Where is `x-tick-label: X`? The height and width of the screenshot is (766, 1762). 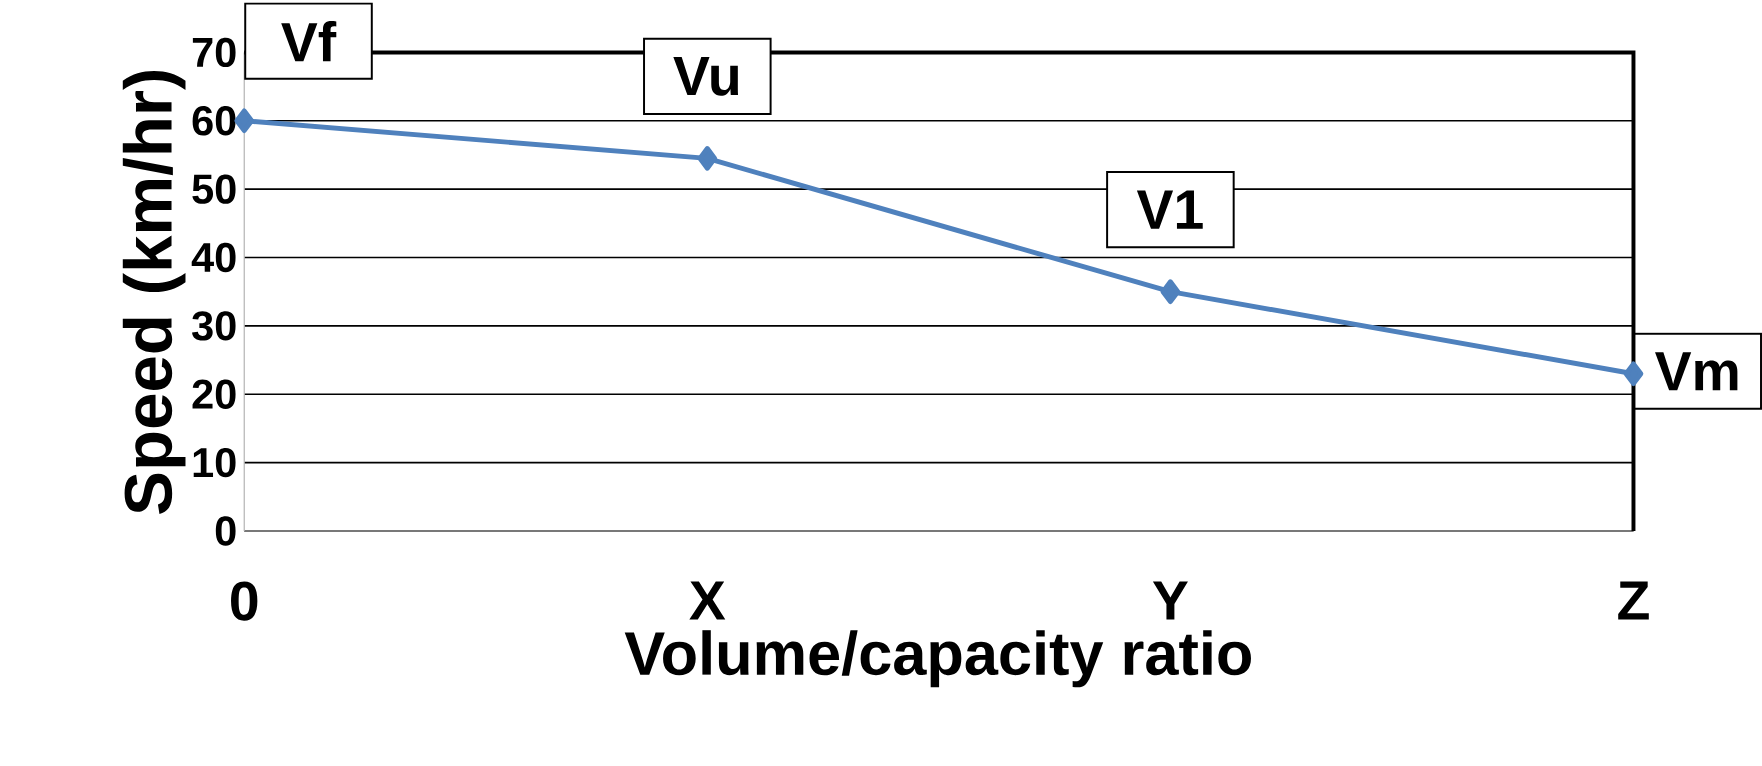 x-tick-label: X is located at coordinates (707, 600).